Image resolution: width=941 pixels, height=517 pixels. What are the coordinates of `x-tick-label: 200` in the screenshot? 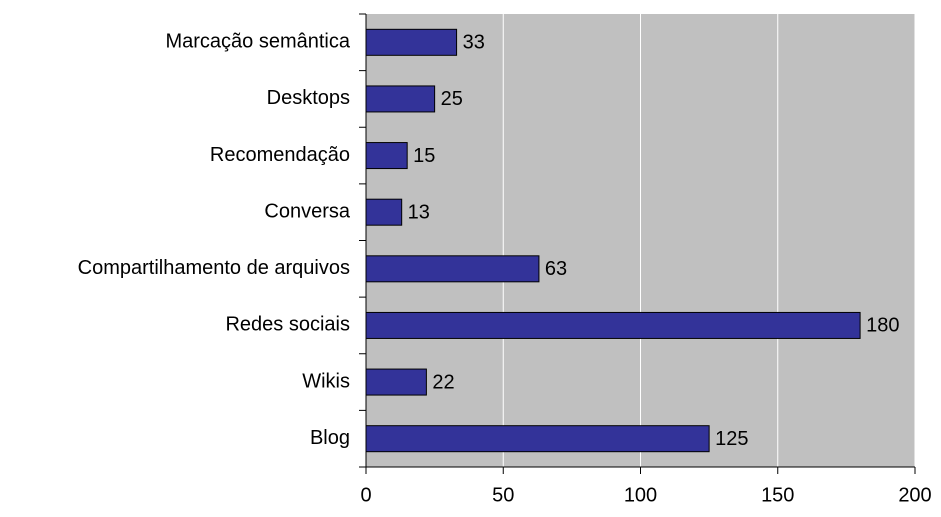 It's located at (914, 495).